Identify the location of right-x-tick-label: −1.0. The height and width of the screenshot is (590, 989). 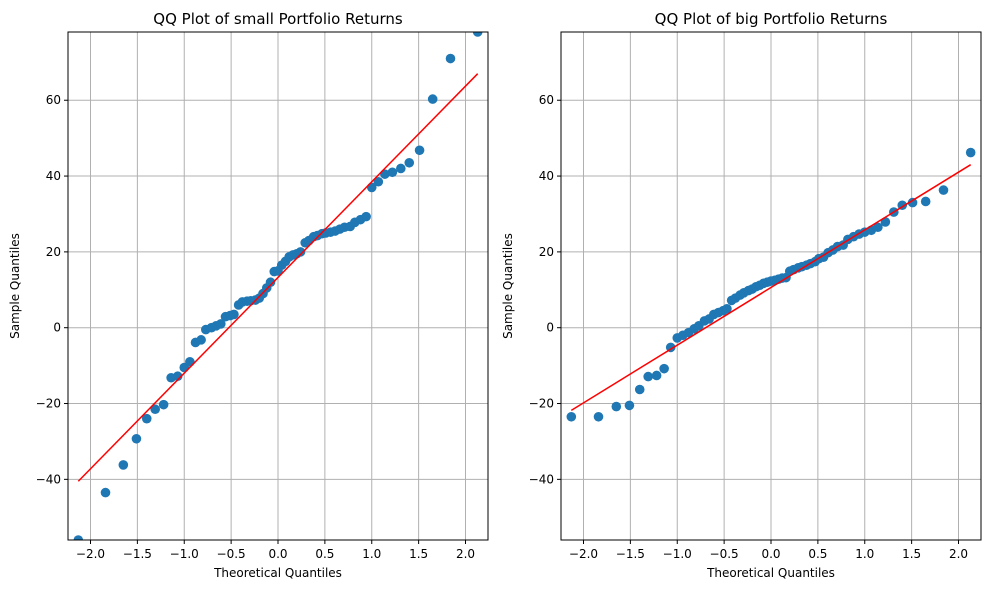
(677, 554).